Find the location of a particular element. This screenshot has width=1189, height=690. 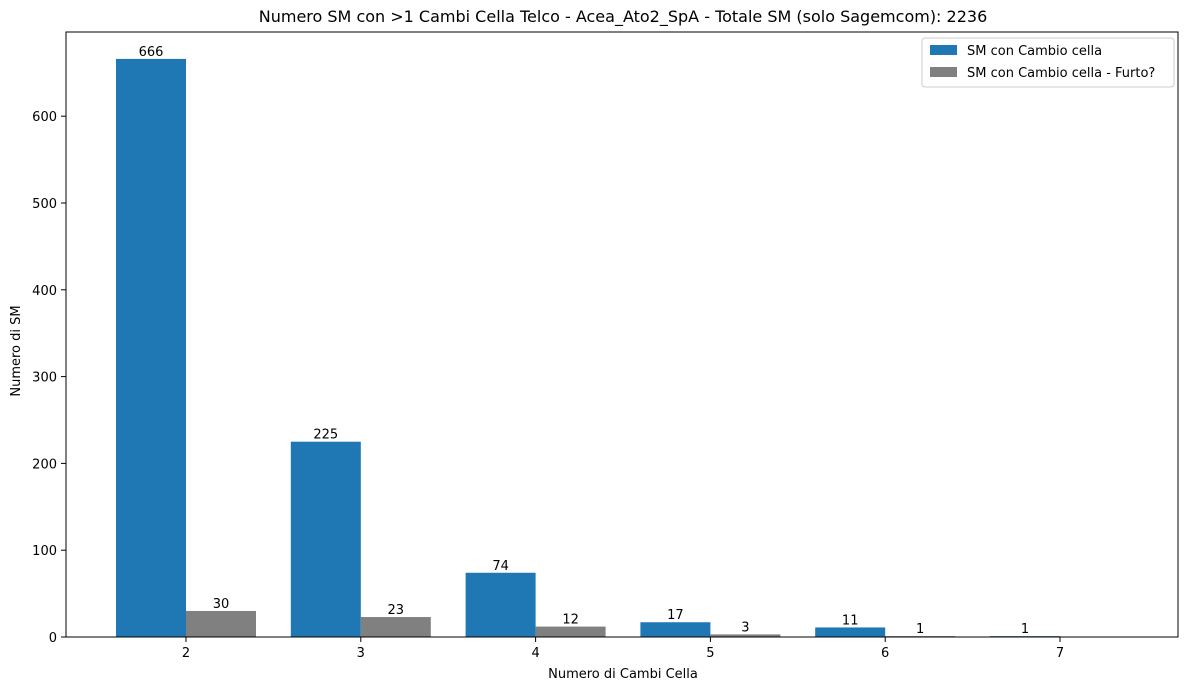

legend-frame is located at coordinates (1048, 62).